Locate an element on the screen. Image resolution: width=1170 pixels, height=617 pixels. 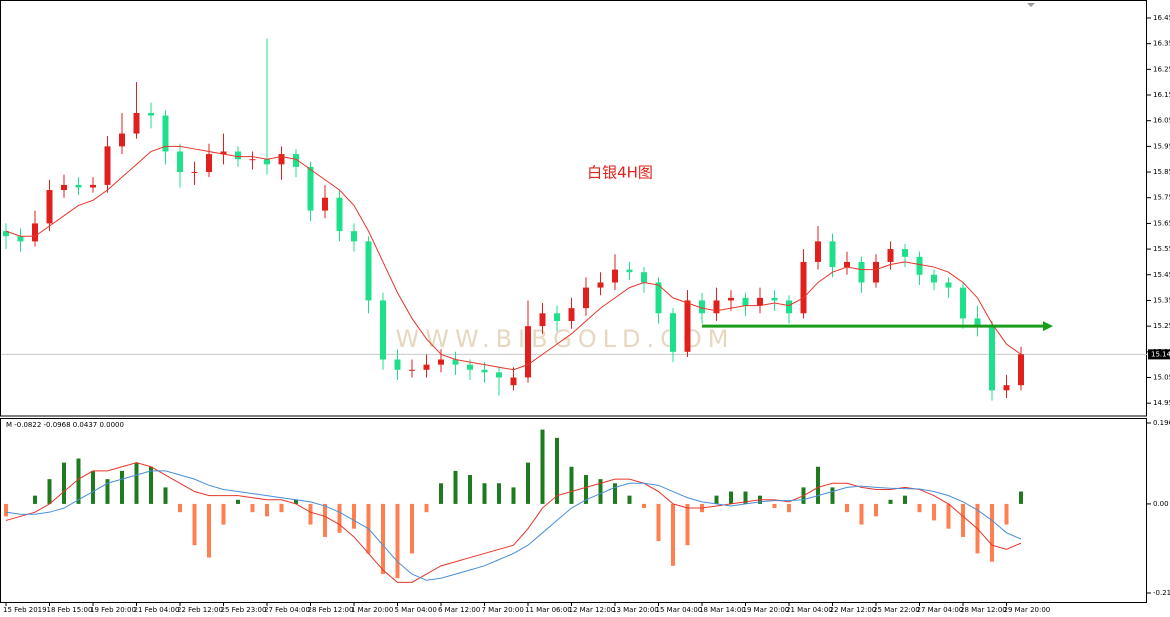
x-tick-label: 21 Feb 04:00 is located at coordinates (157, 610).